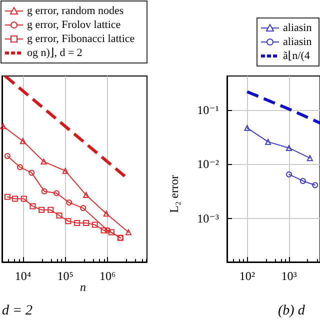 The image size is (320, 320). Describe the element at coordinates (247, 276) in the screenshot. I see `x-tick-label: 10²` at that location.